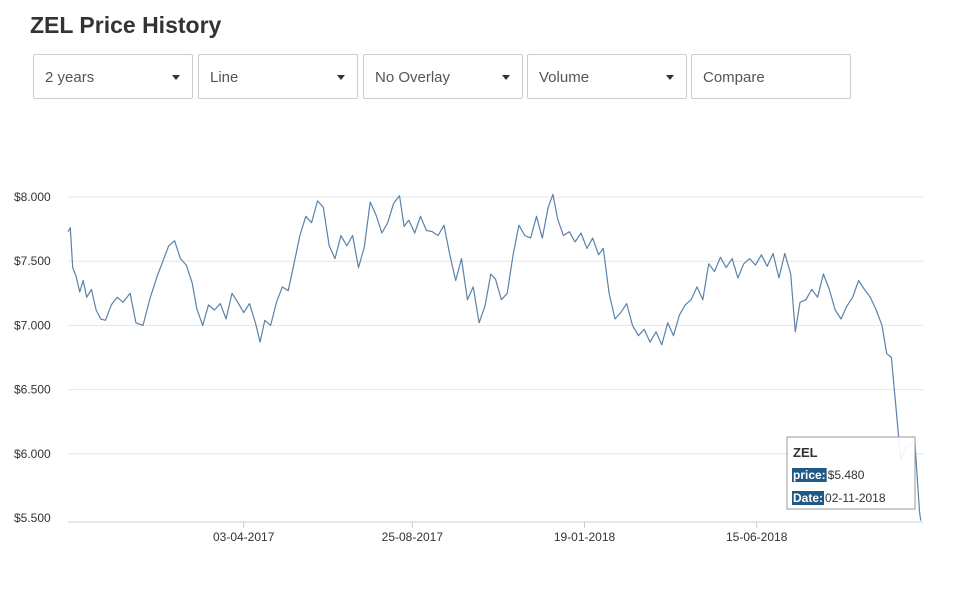 The width and height of the screenshot is (970, 598). I want to click on overlay-select: No Overlay, so click(443, 76).